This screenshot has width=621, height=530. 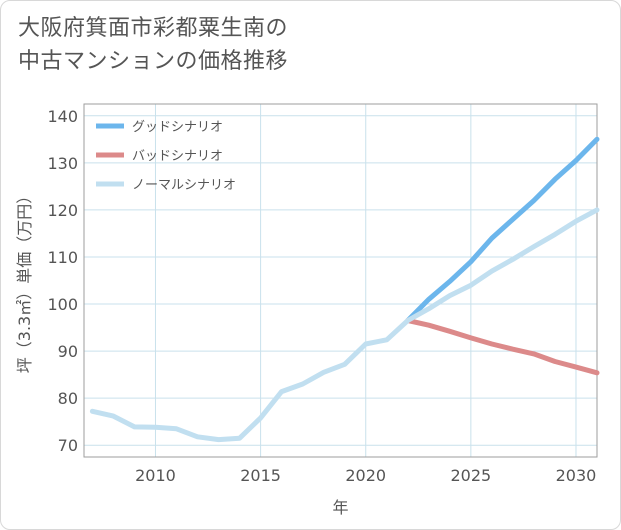 What do you see at coordinates (340, 507) in the screenshot?
I see `x-axis-label: 年` at bounding box center [340, 507].